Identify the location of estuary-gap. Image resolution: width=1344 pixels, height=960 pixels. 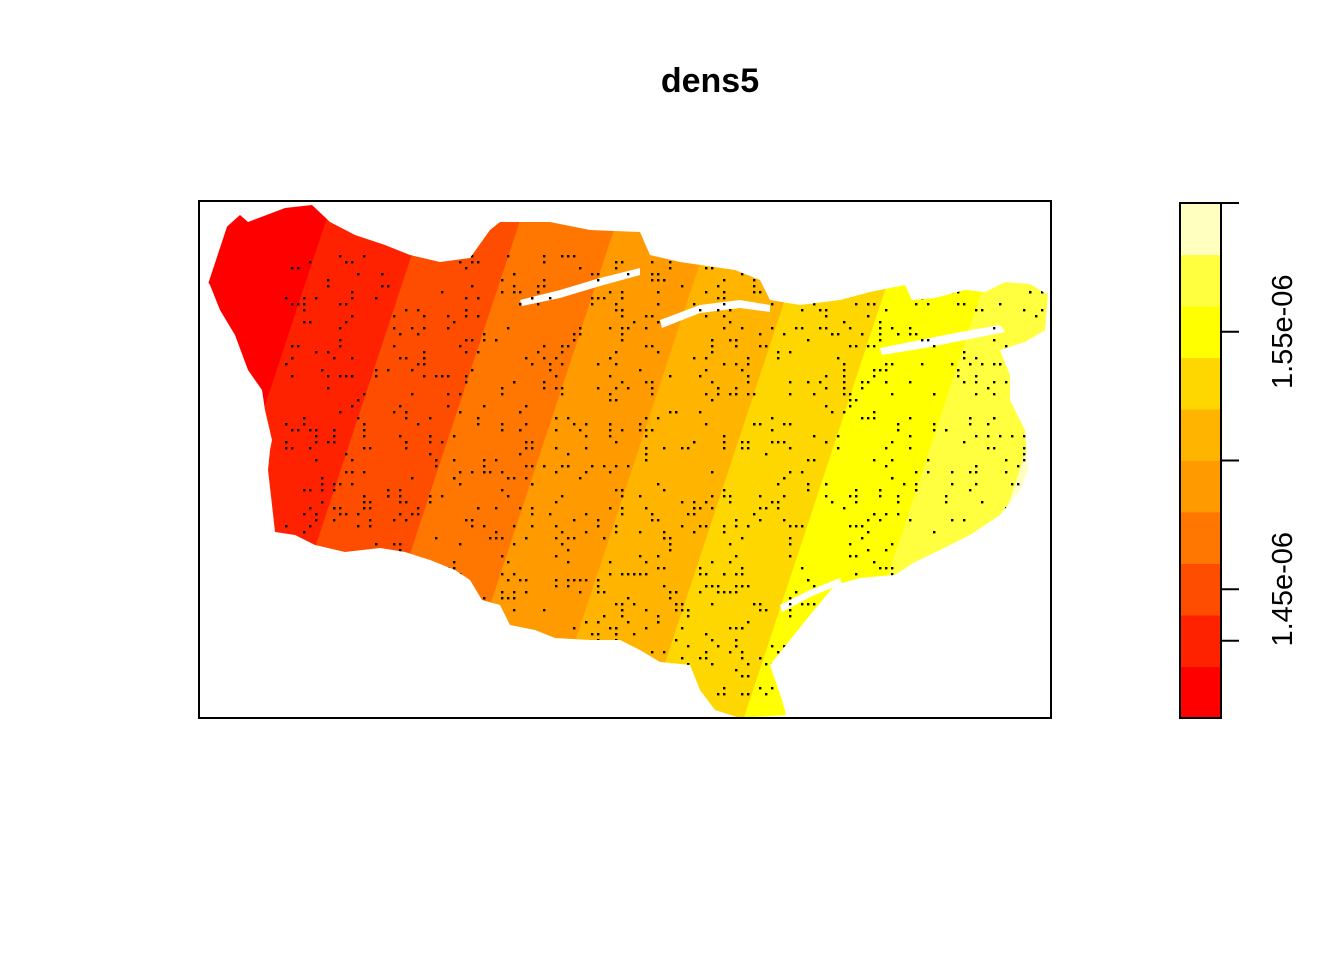
(580, 287).